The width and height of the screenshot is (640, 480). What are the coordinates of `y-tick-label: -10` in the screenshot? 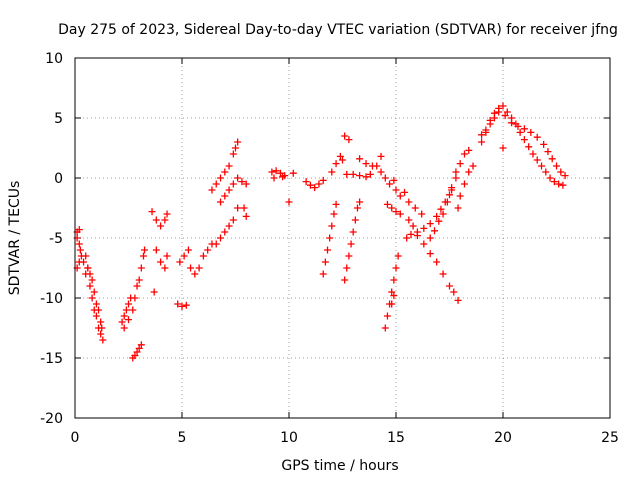 It's located at (51, 299).